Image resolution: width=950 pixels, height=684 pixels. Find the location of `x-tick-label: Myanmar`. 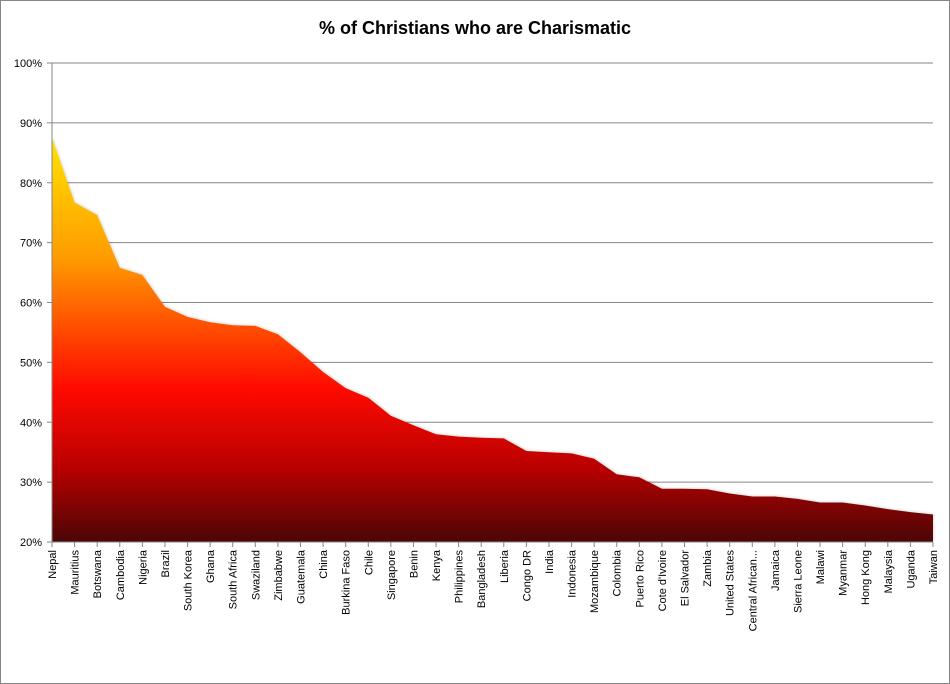

x-tick-label: Myanmar is located at coordinates (844, 573).